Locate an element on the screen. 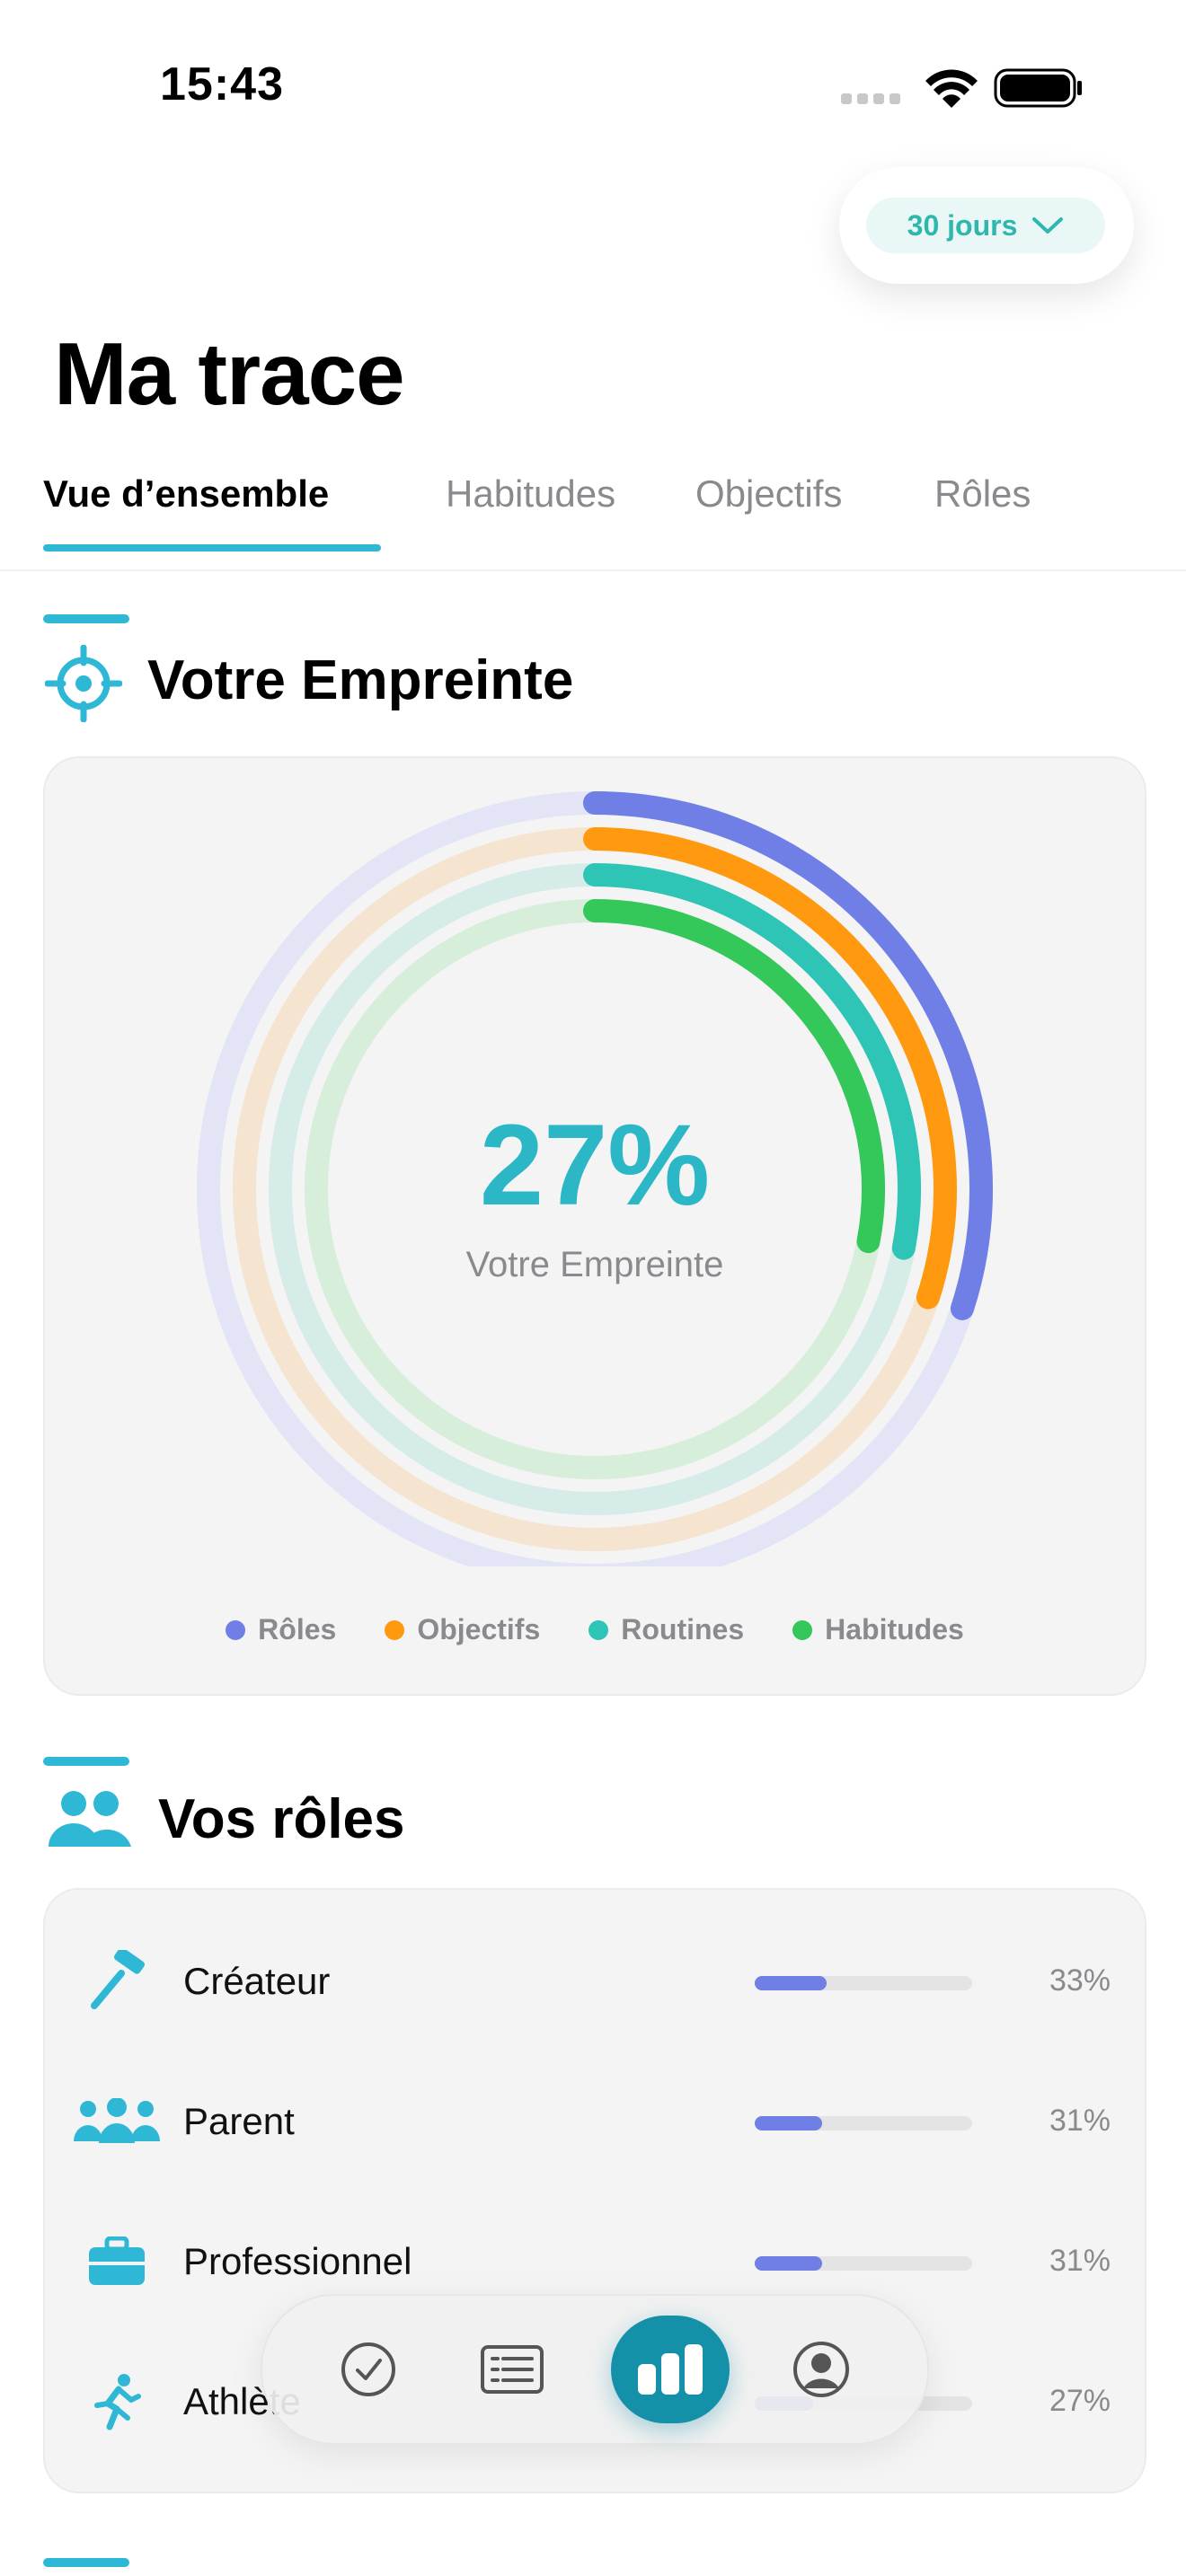  role-row-professional: Professionnel 31% is located at coordinates (595, 2262).